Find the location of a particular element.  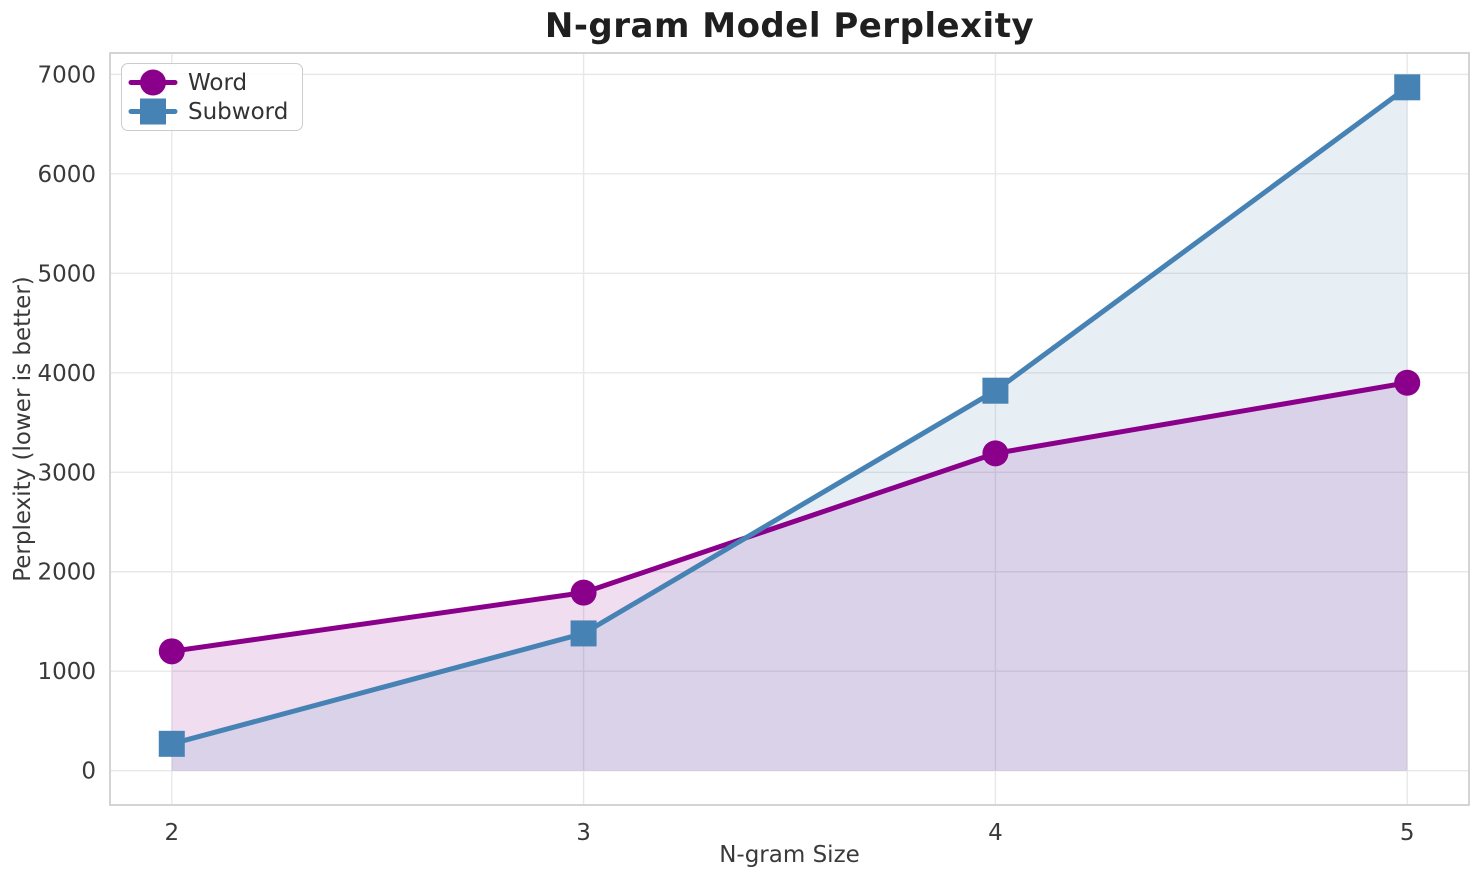

legend-item-subword: Subword is located at coordinates (208, 111).